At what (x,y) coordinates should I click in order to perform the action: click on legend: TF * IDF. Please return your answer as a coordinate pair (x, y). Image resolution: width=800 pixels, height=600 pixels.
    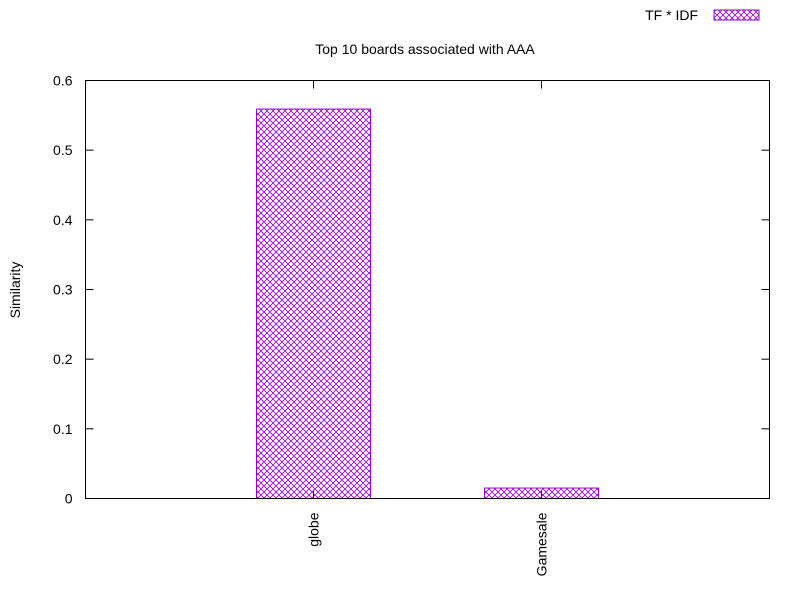
    Looking at the image, I should click on (702, 15).